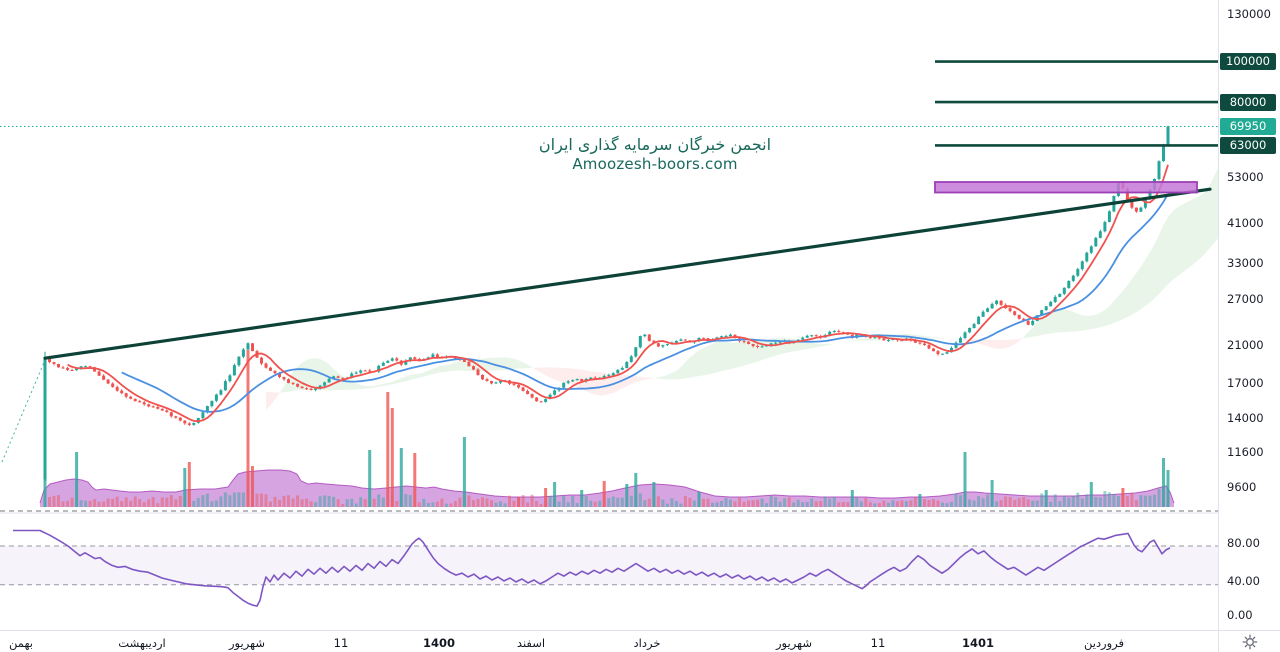  What do you see at coordinates (1249, 315) in the screenshot?
I see `price-axis` at bounding box center [1249, 315].